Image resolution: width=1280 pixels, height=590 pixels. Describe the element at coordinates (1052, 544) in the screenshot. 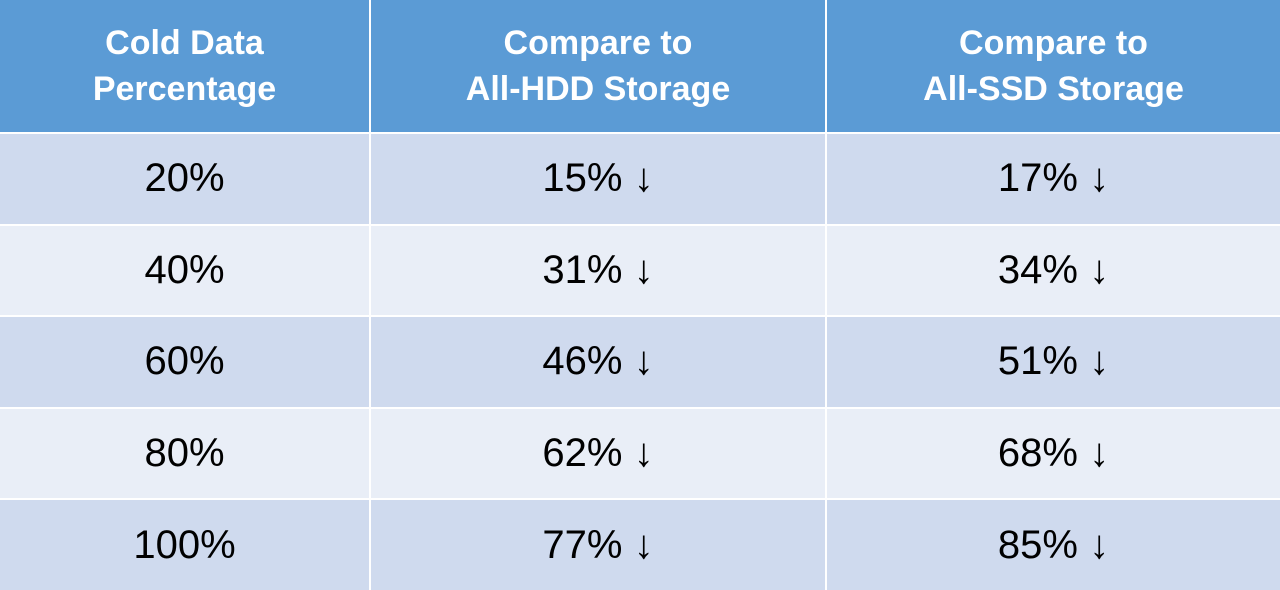

I see `table-cell: 85% ↓` at that location.